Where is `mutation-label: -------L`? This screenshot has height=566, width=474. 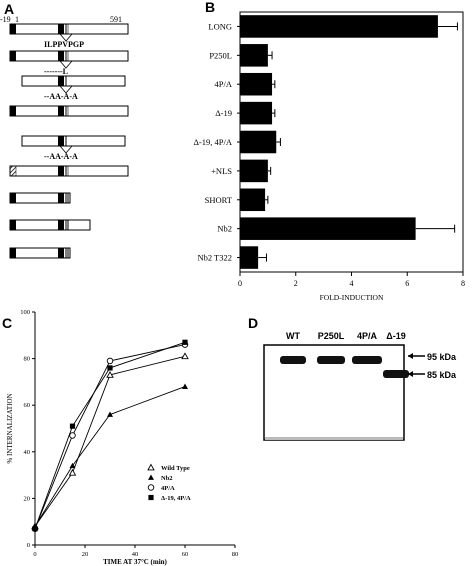 mutation-label: -------L is located at coordinates (56, 71).